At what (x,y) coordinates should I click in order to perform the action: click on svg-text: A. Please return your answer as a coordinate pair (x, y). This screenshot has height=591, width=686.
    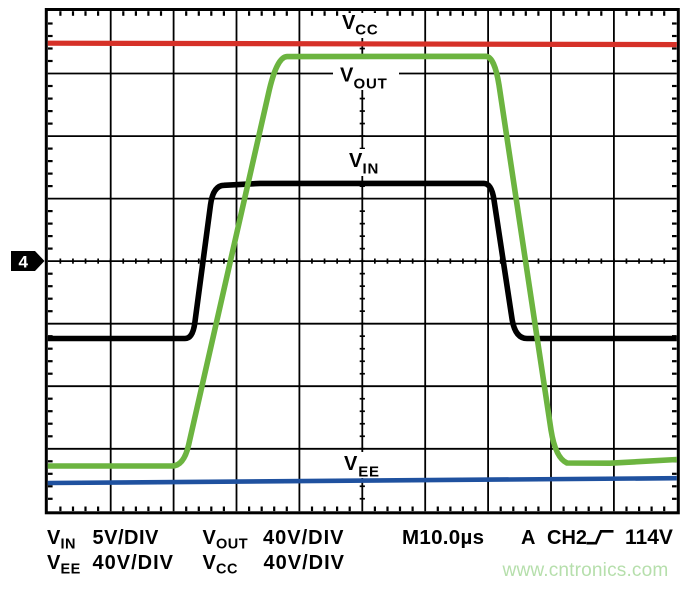
    Looking at the image, I should click on (528, 538).